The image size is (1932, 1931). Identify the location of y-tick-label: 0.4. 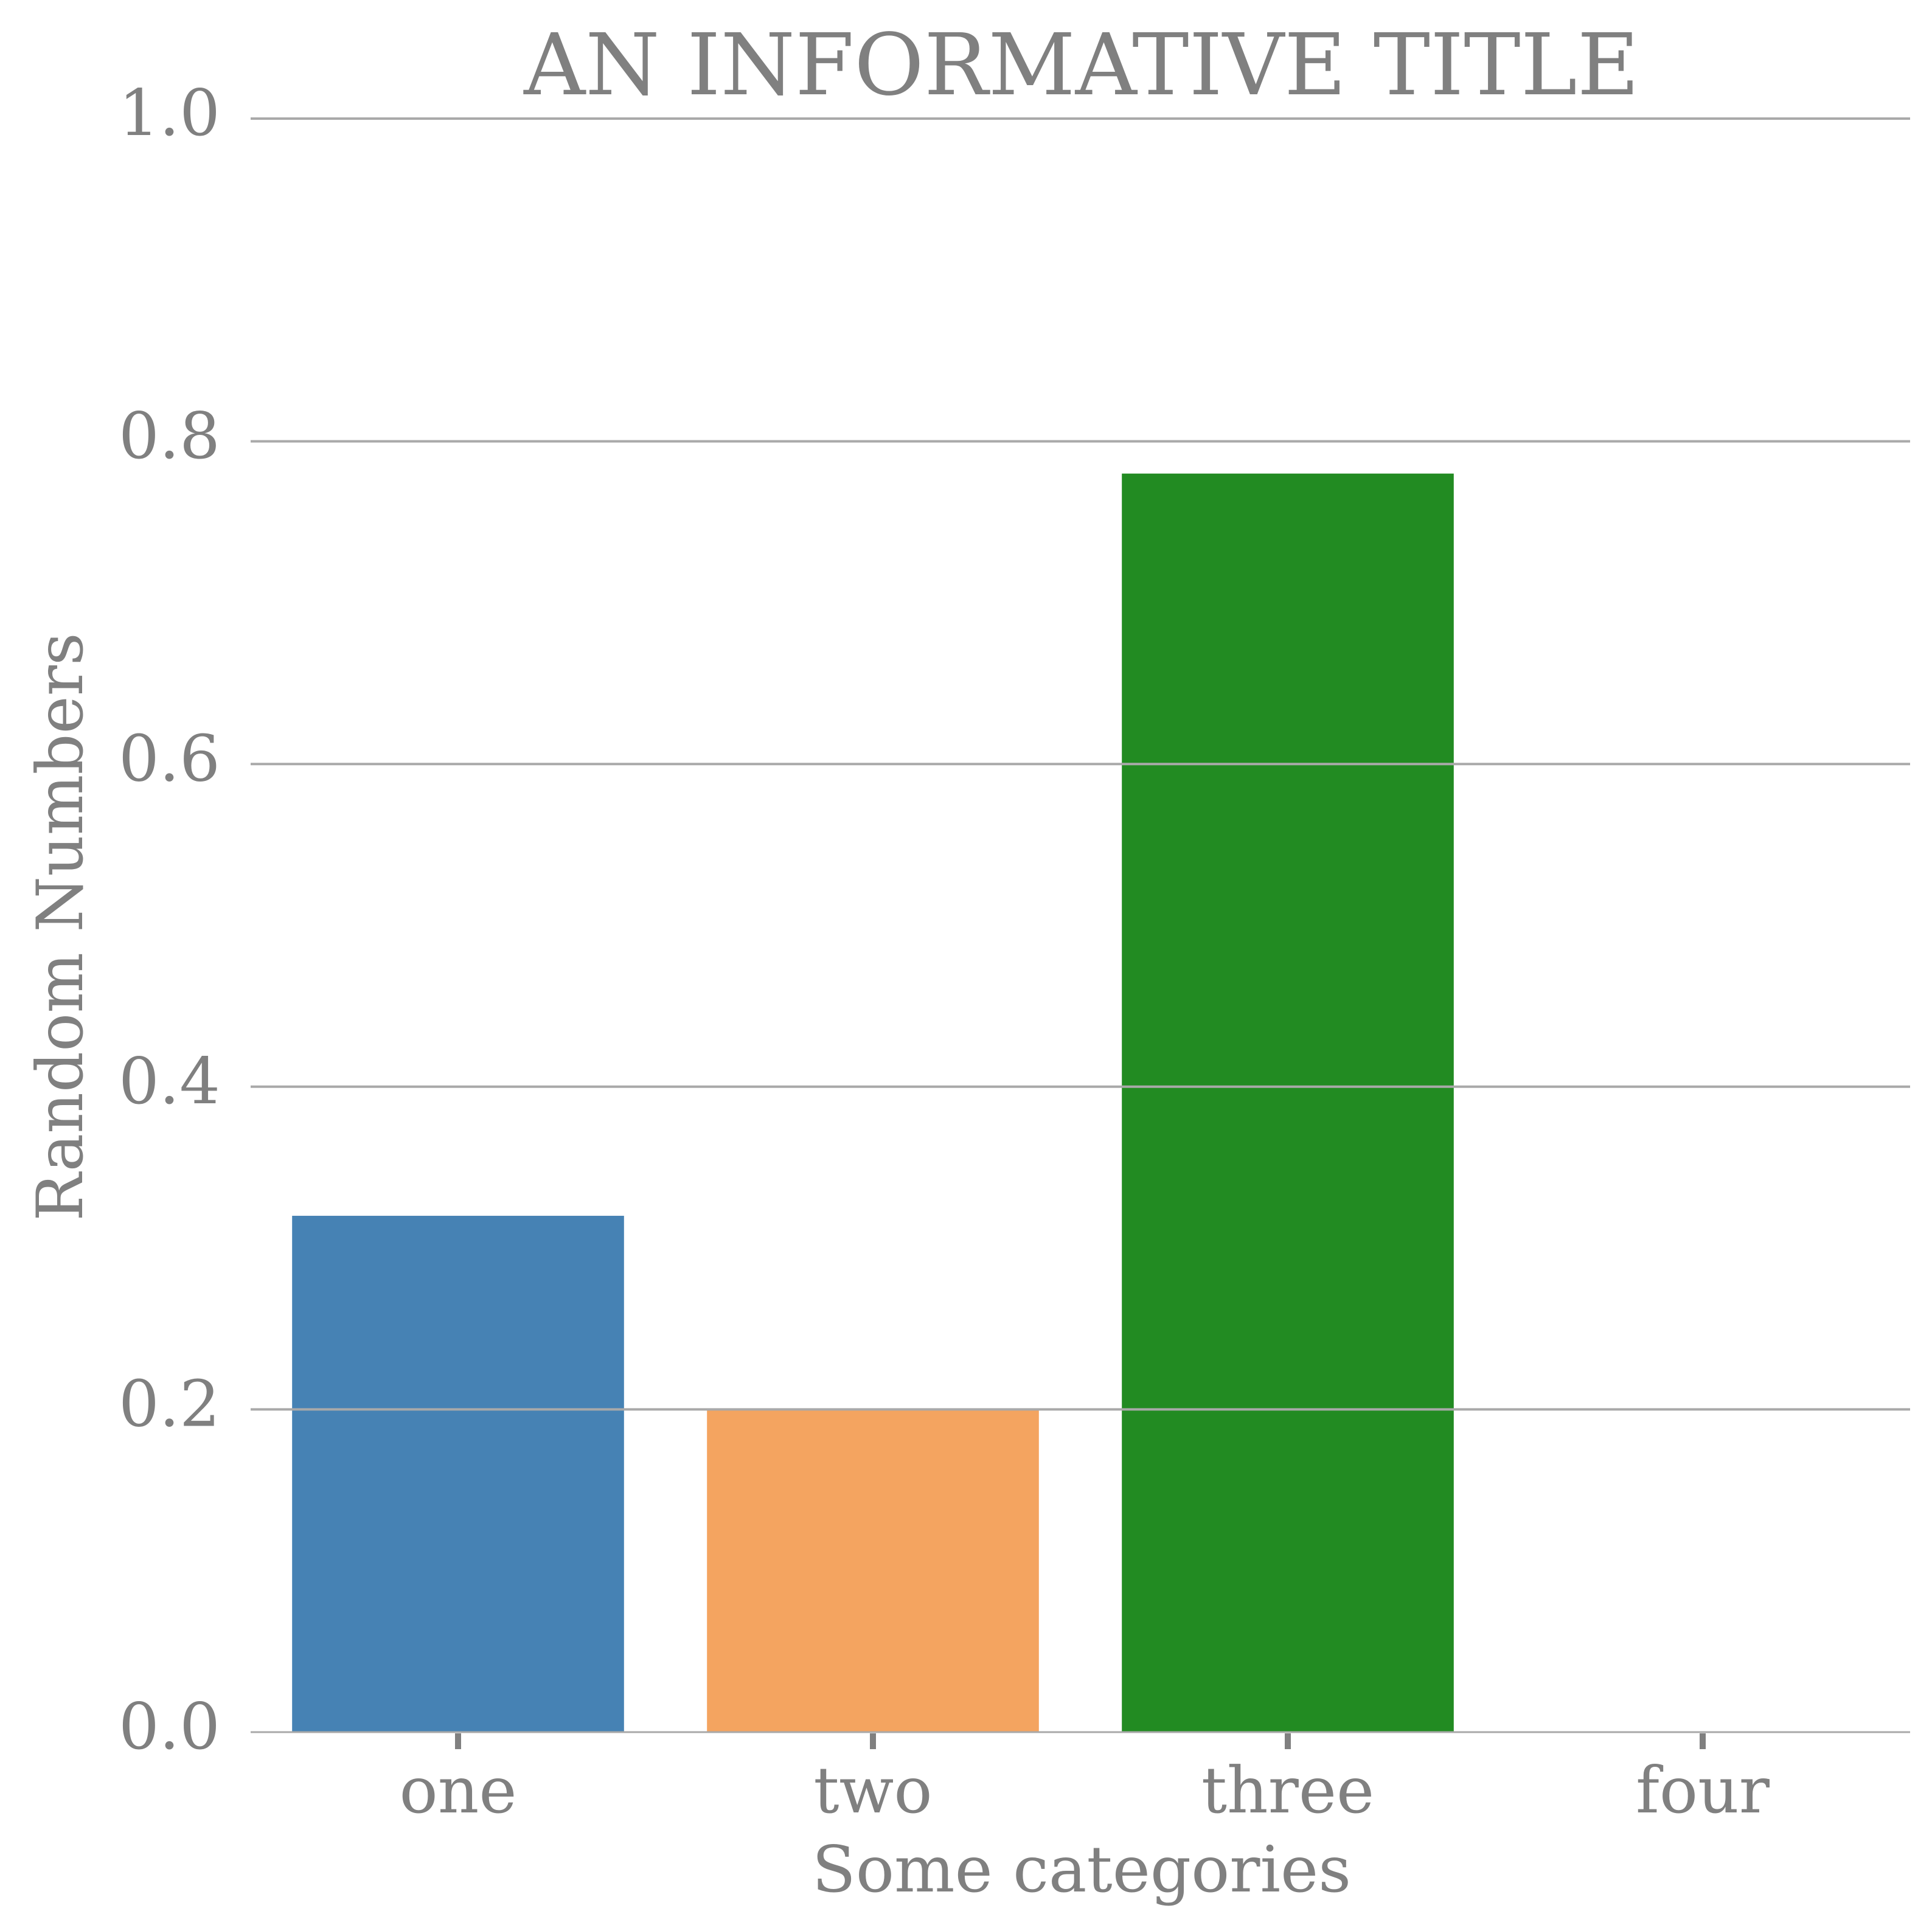
(169, 1081).